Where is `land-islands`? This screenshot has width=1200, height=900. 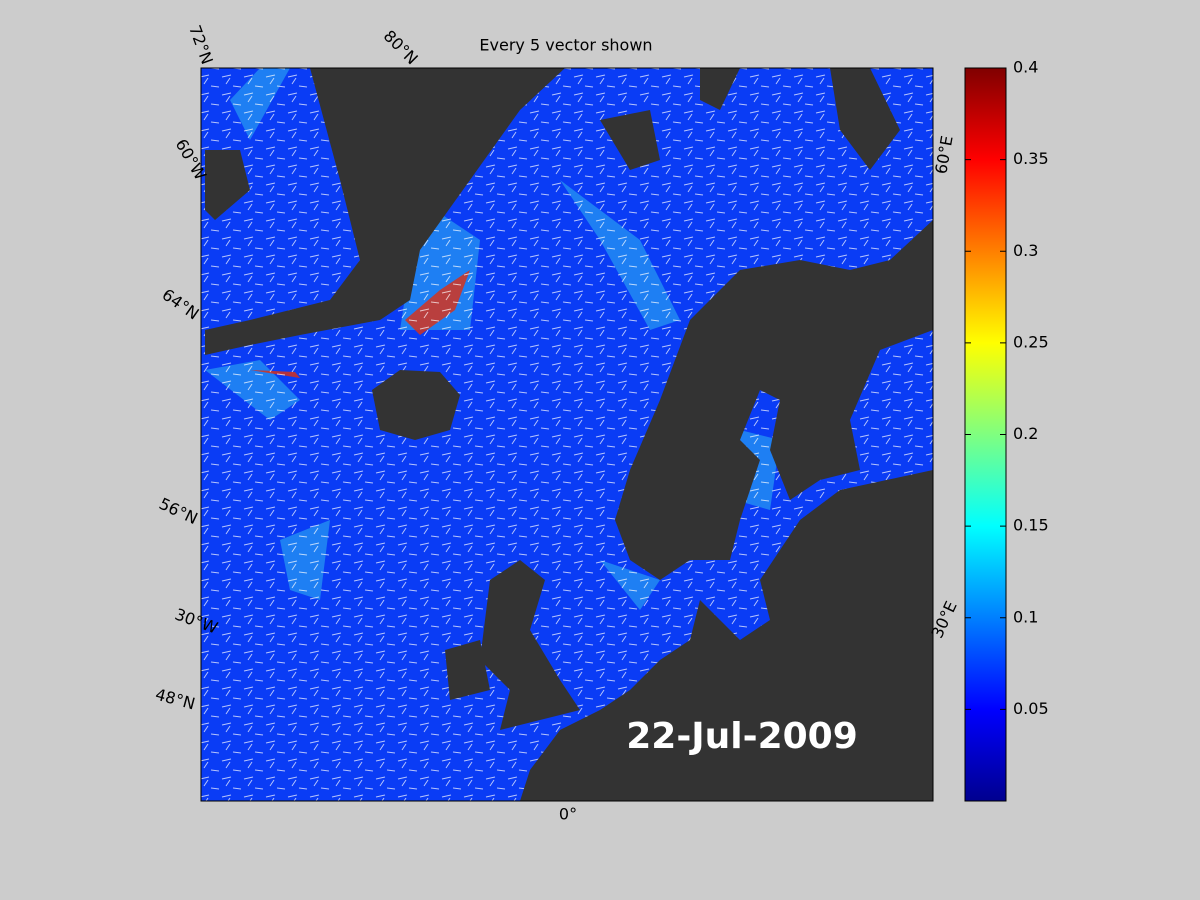 land-islands is located at coordinates (750, 119).